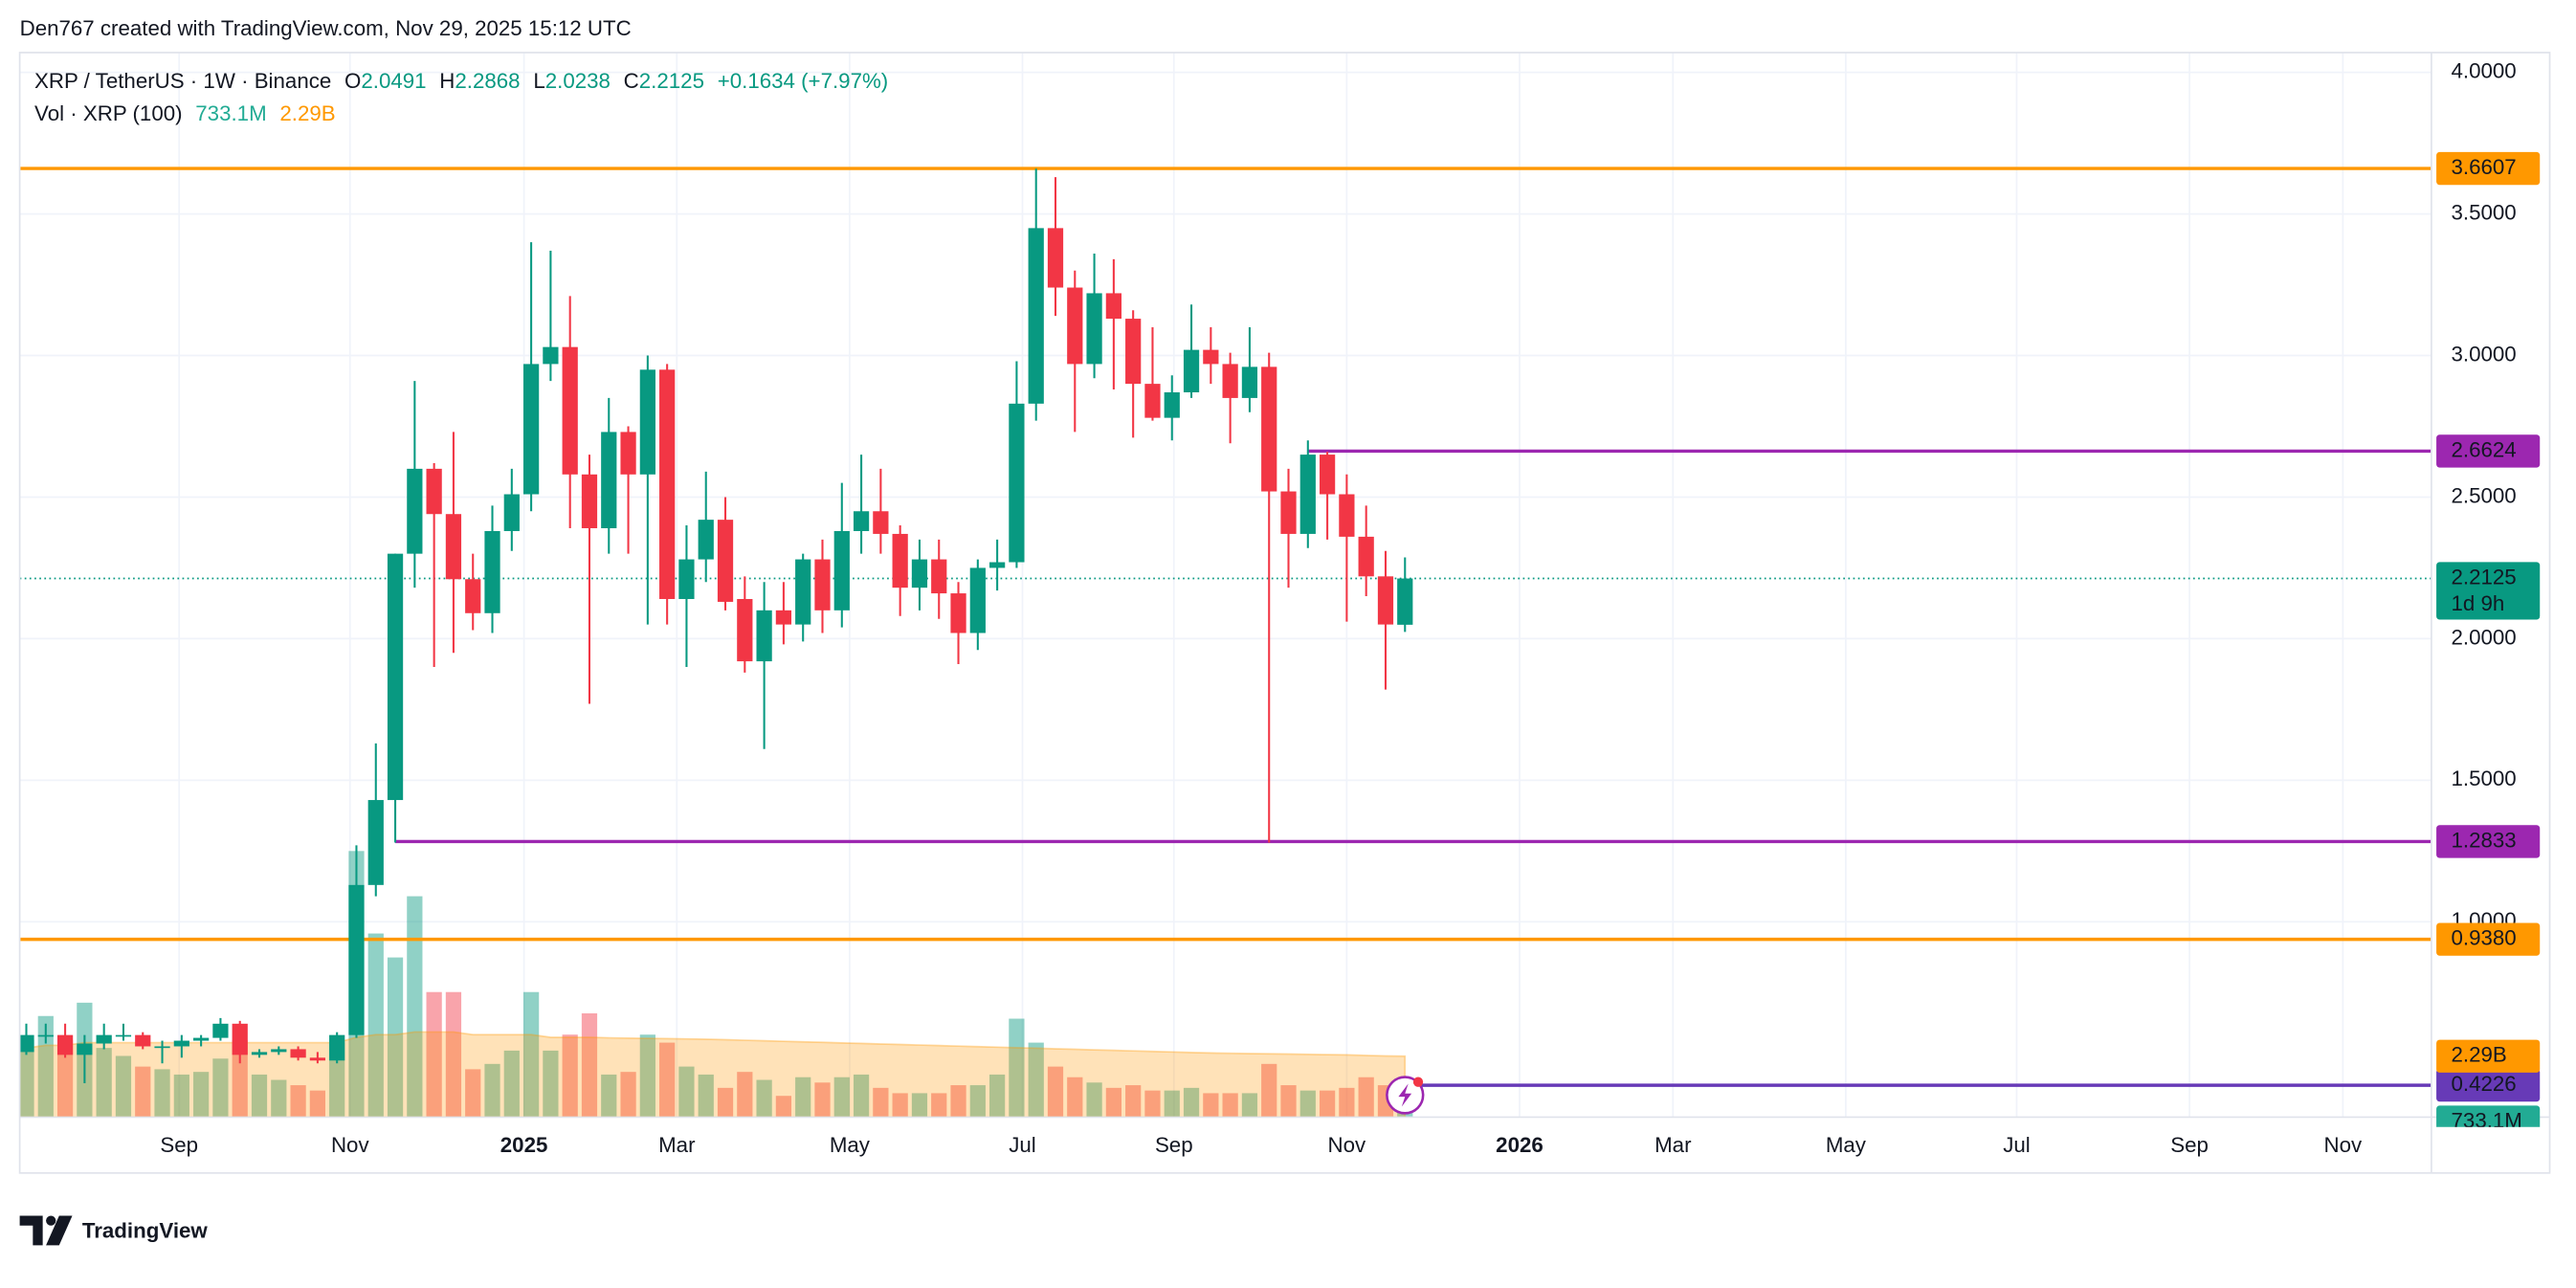 The height and width of the screenshot is (1288, 2576). I want to click on legend-symbol: XRP / TetherUS · 1W · Binance, so click(182, 81).